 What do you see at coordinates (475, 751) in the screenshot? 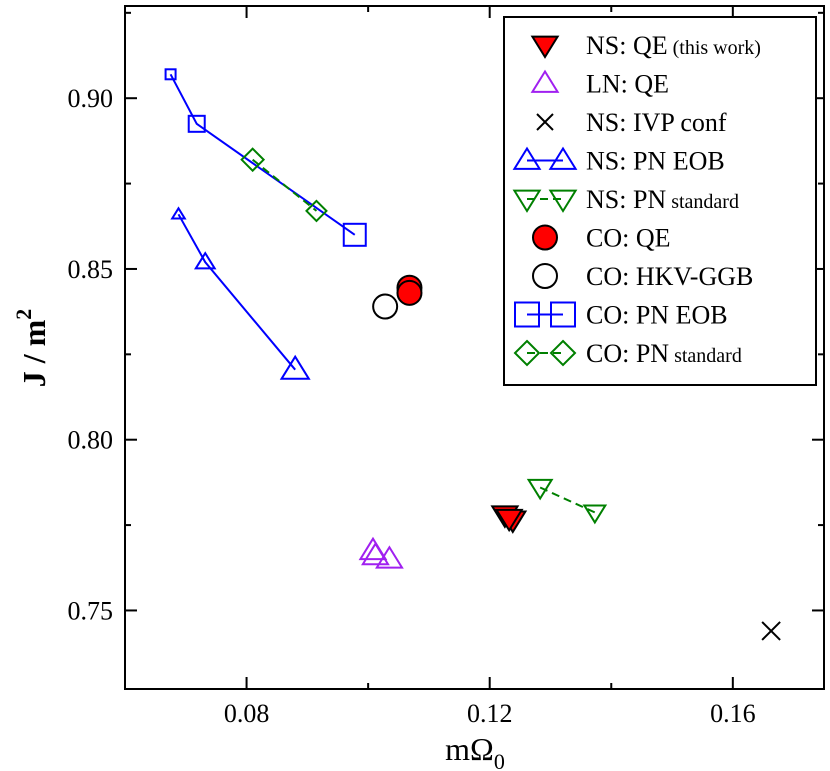
I see `x-axis-label: mΩ0` at bounding box center [475, 751].